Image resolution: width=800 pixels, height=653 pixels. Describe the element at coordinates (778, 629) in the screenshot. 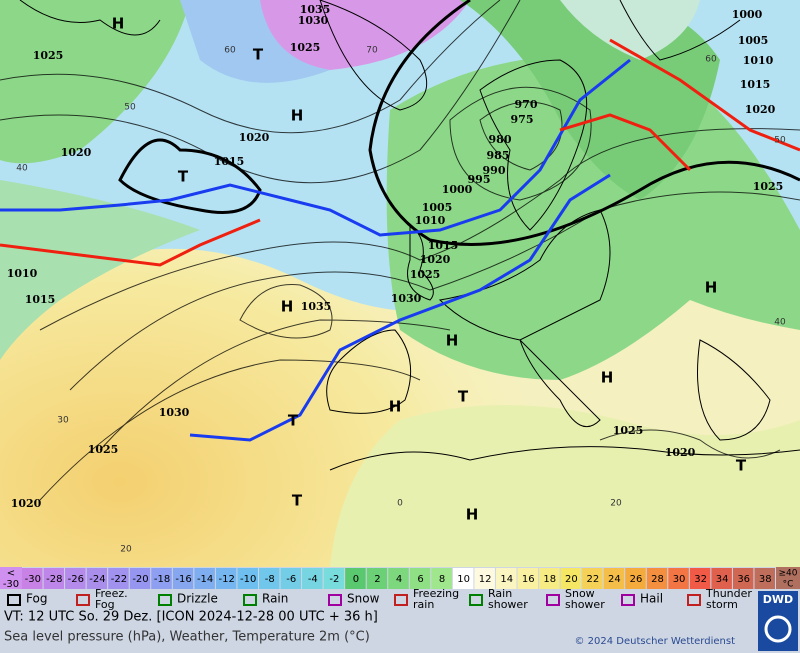

I see `dwd-logo-mark` at that location.